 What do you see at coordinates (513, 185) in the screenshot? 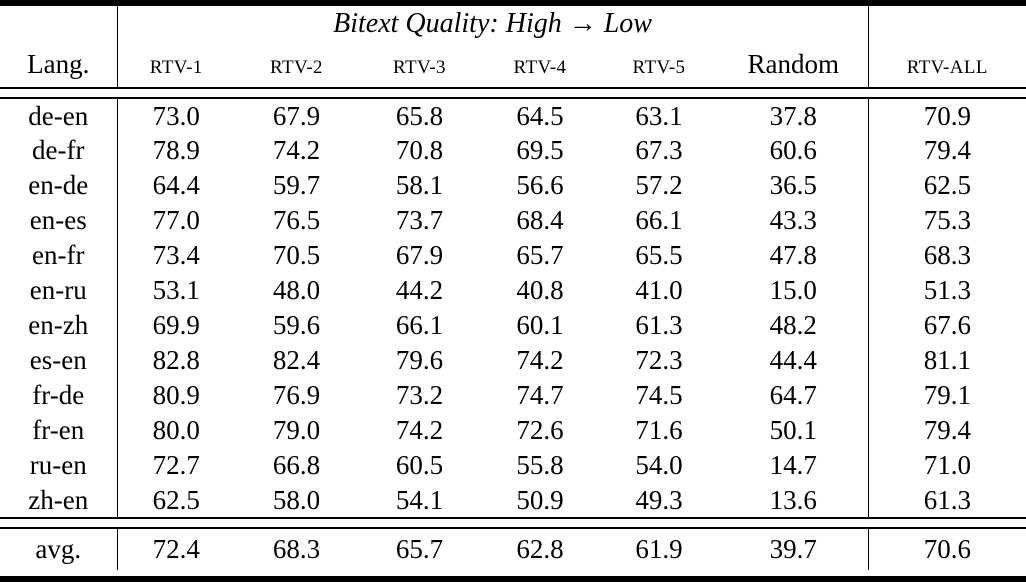
I see `table-row-en-de: en-de 64.4 59.7 58.1 56.6 57.2 36.5 62.5` at bounding box center [513, 185].